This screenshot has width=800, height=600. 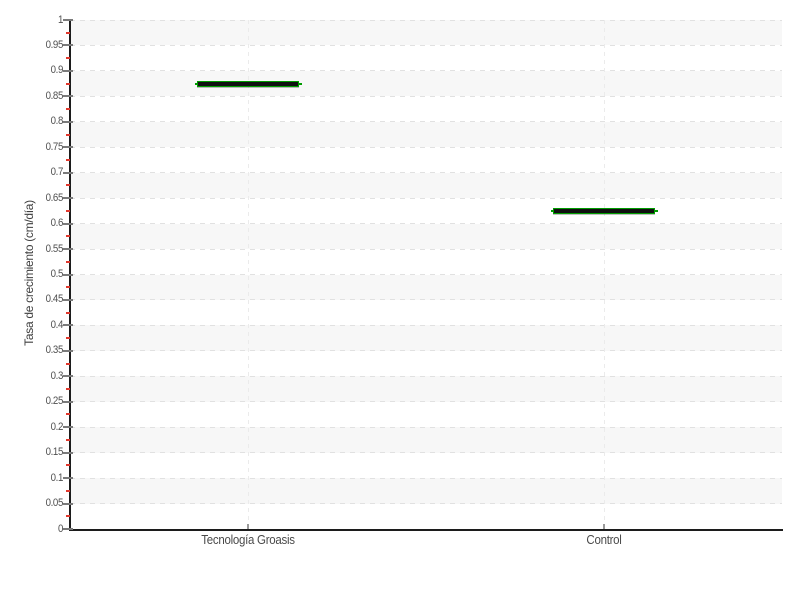 What do you see at coordinates (54, 452) in the screenshot?
I see `y-tick-label: 0.15` at bounding box center [54, 452].